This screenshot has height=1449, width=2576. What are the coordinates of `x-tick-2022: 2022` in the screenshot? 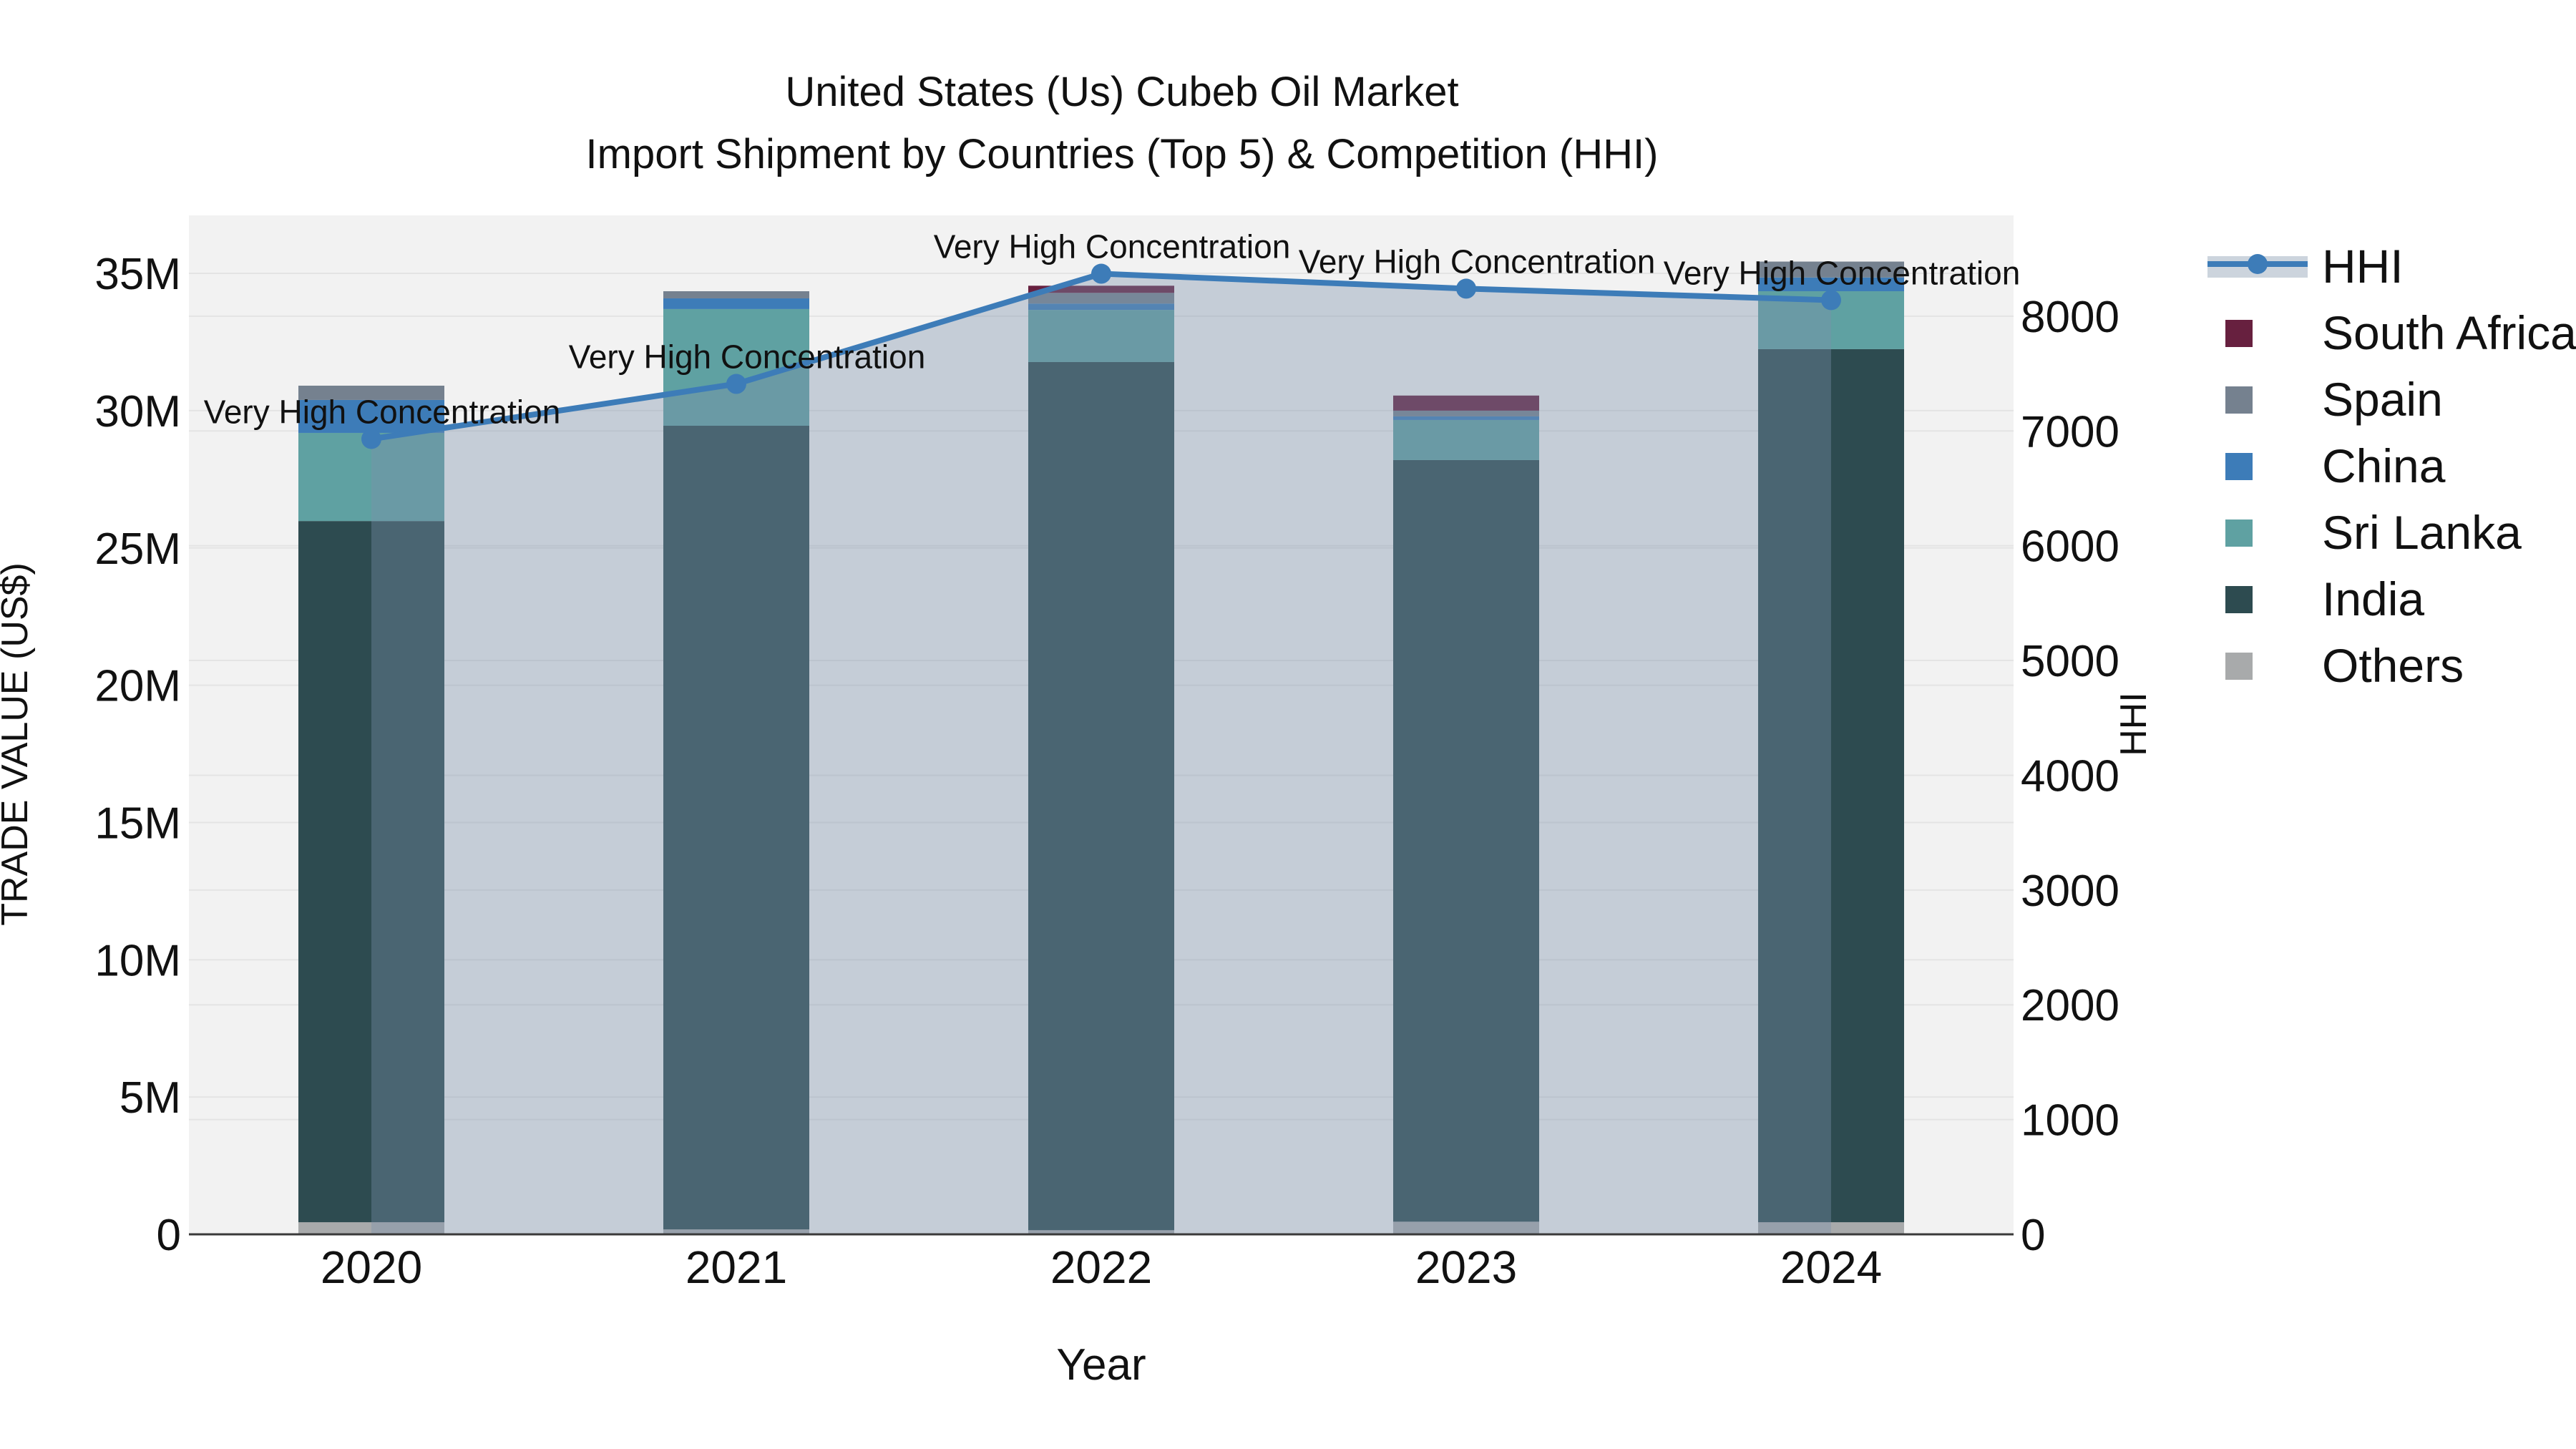 It's located at (1101, 1267).